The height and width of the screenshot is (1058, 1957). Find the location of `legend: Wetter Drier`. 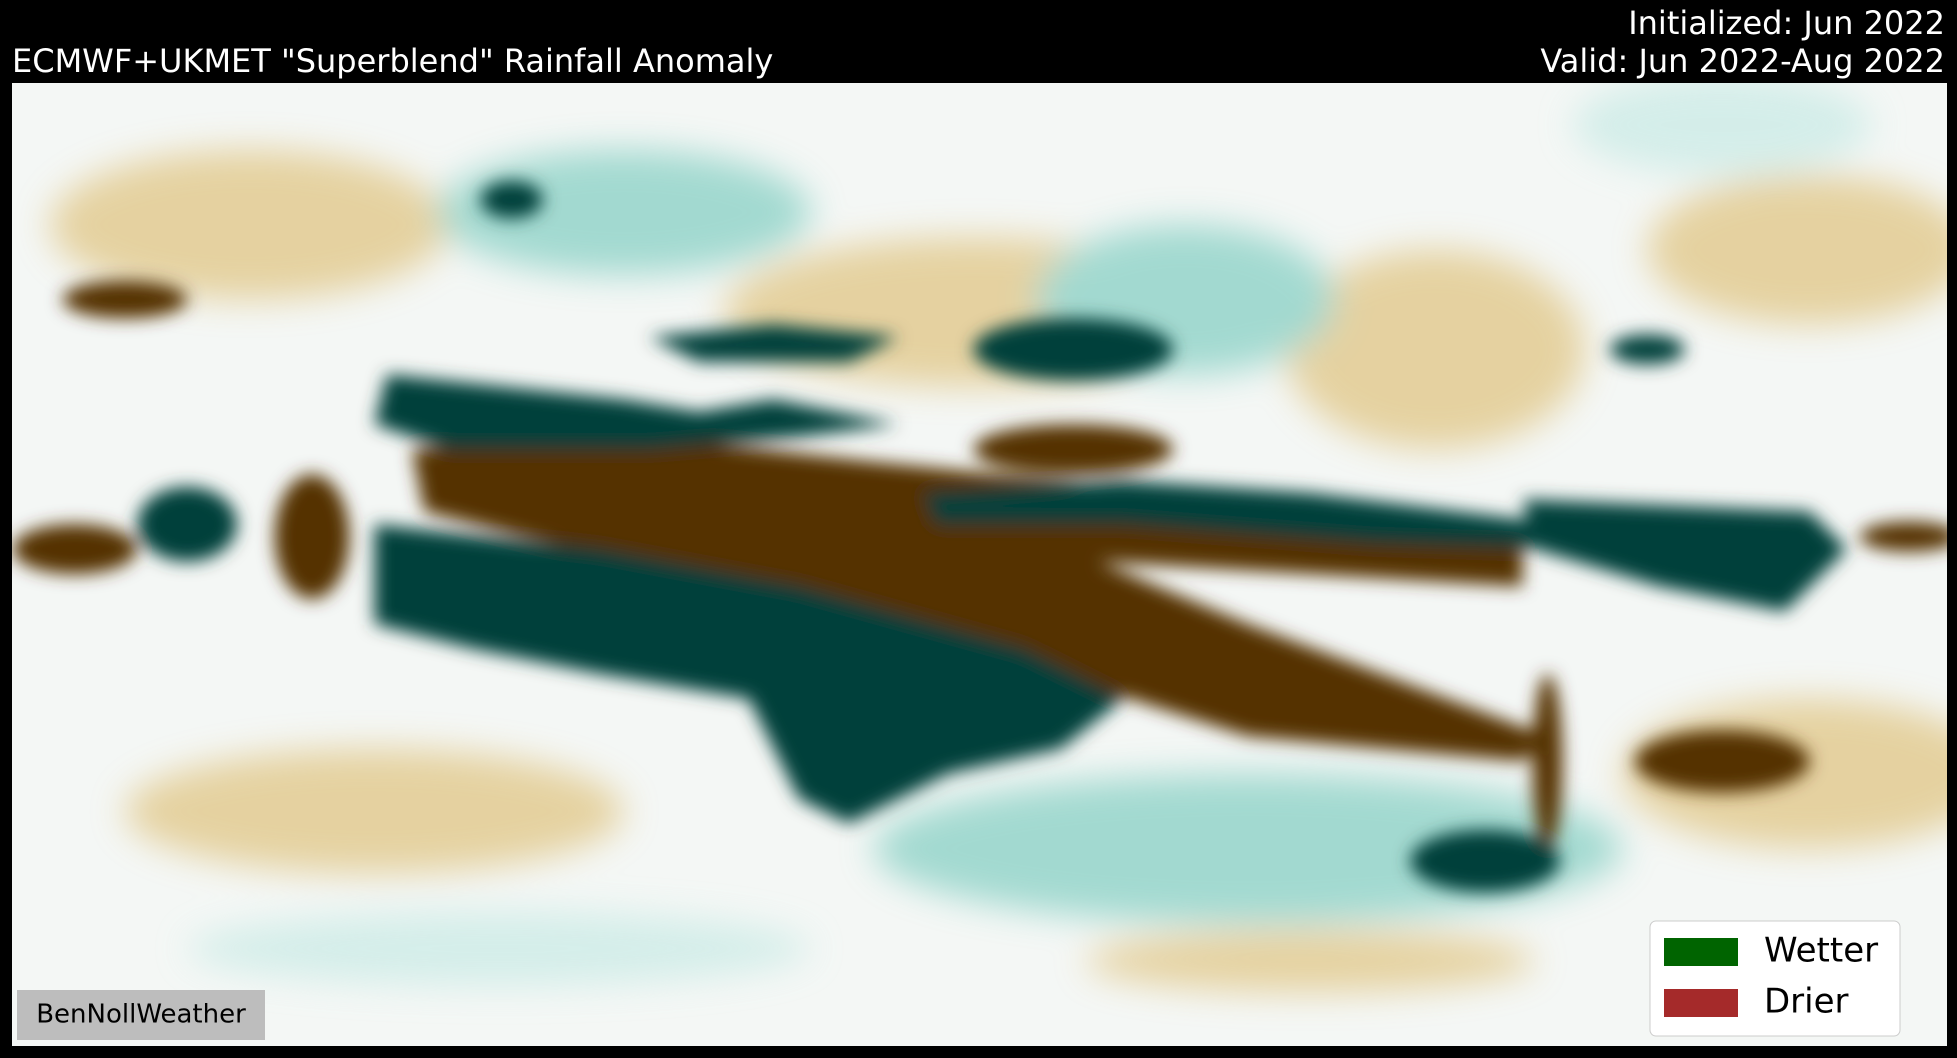

legend: Wetter Drier is located at coordinates (1771, 976).